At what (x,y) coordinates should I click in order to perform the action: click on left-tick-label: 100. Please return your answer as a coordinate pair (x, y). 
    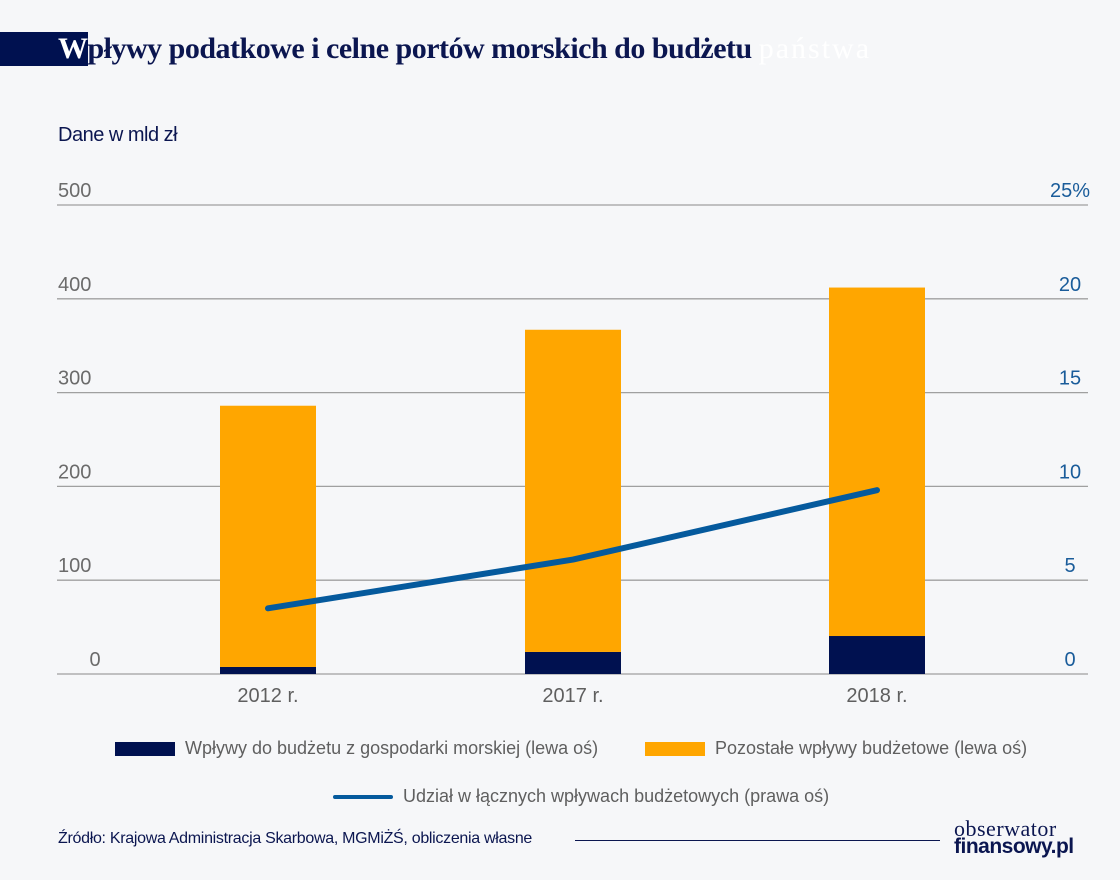
    Looking at the image, I should click on (74, 566).